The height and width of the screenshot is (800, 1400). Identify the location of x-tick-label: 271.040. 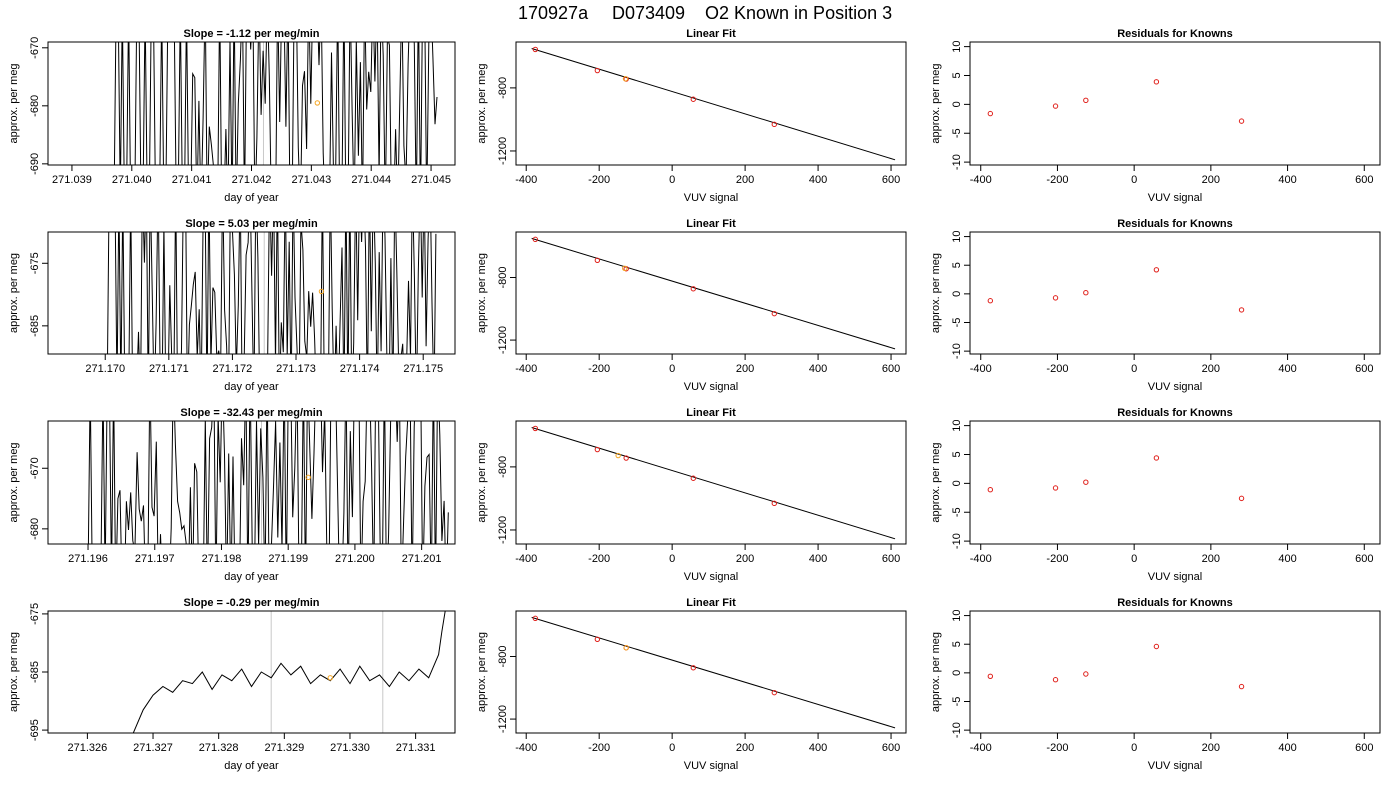
(132, 180).